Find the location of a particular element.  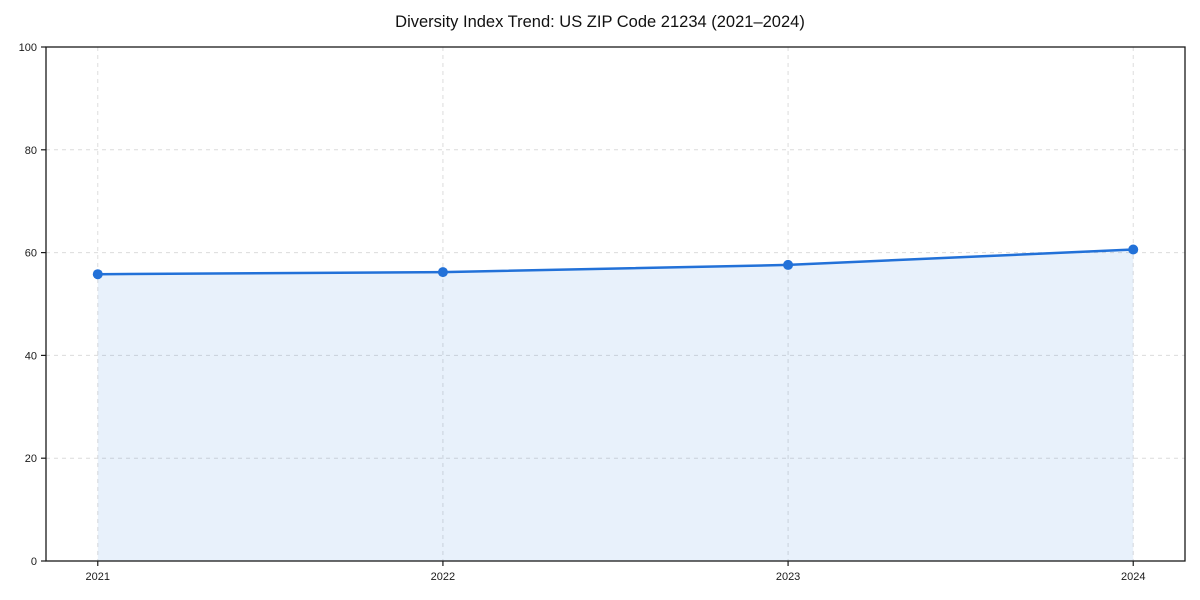

trend-line is located at coordinates (615, 262).